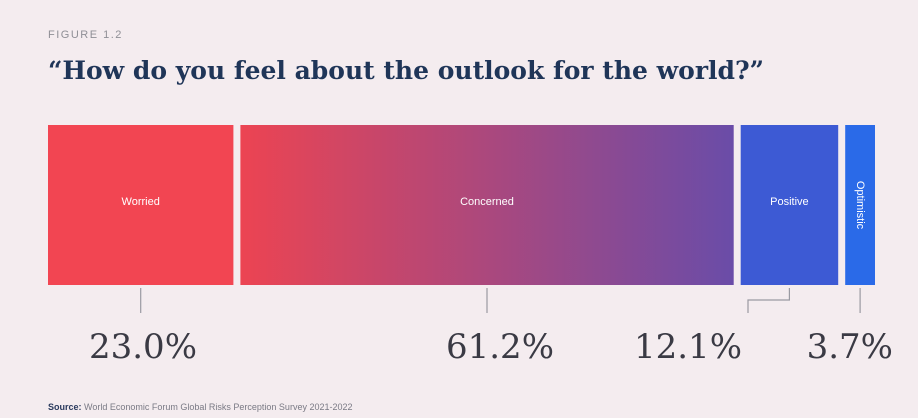 This screenshot has width=918, height=418. What do you see at coordinates (143, 347) in the screenshot?
I see `value-label-worried: 23.0%` at bounding box center [143, 347].